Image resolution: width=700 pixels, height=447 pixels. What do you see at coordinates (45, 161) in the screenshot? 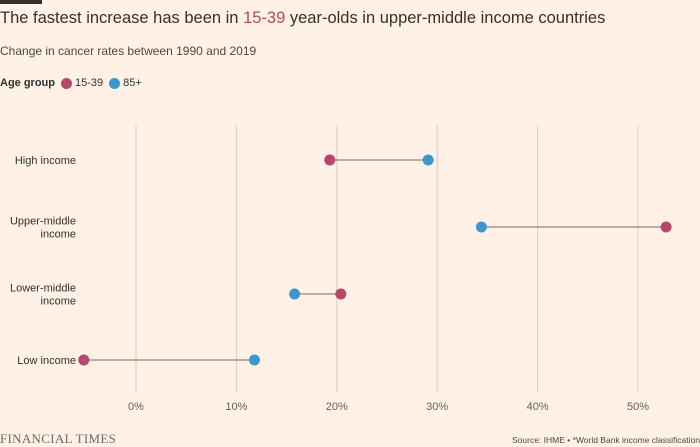
I see `category-label: High income` at bounding box center [45, 161].